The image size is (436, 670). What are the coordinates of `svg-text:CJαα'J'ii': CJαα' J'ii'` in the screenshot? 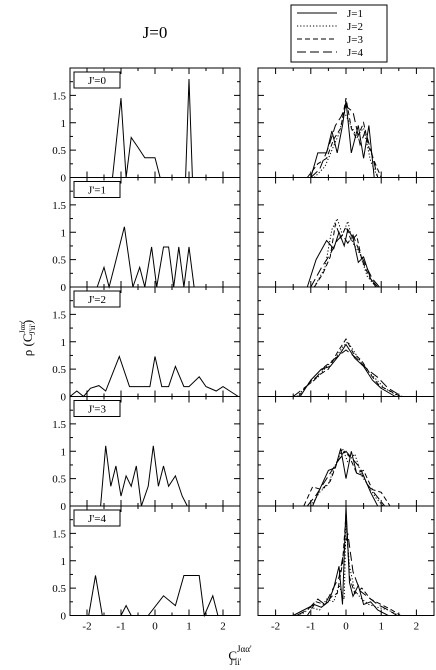 It's located at (240, 655).